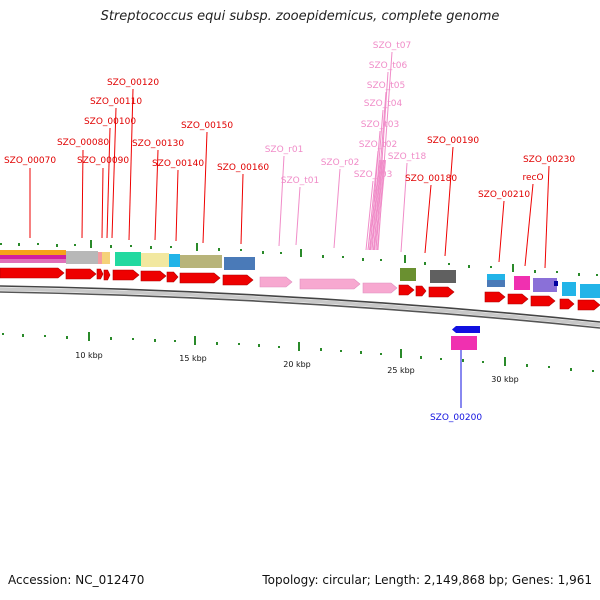  Describe the element at coordinates (464, 343) in the screenshot. I see `gene-szo-00200-cog` at that location.